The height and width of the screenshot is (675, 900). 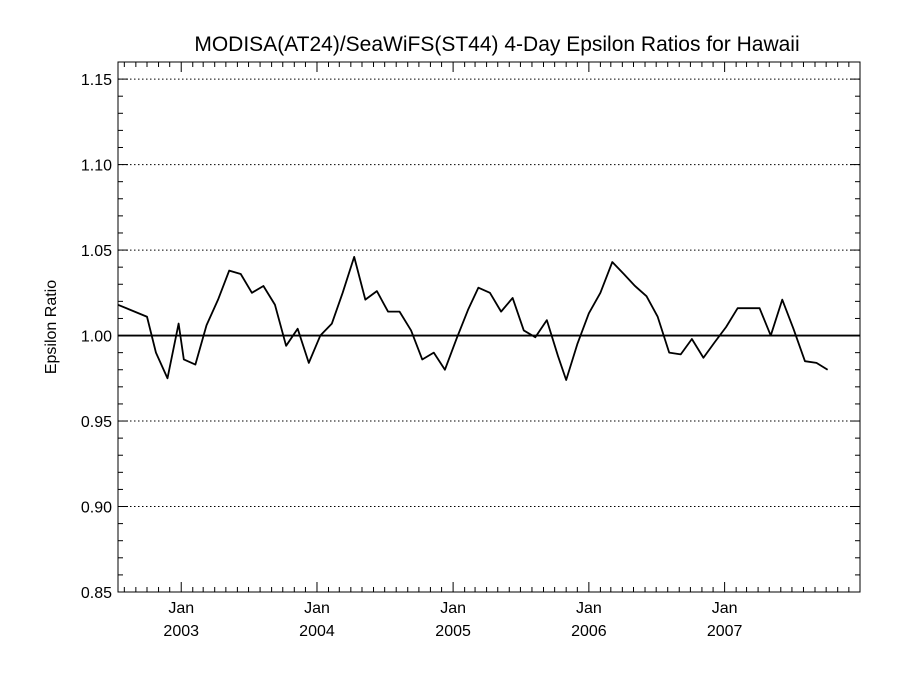 What do you see at coordinates (589, 631) in the screenshot?
I see `x-tick-year-3: 2006` at bounding box center [589, 631].